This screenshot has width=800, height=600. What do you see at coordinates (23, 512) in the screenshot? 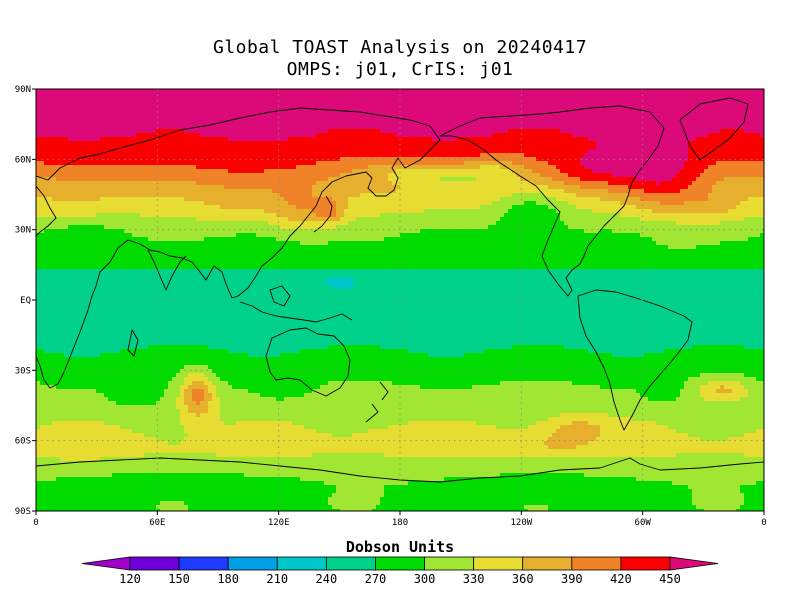
I see `lat-tick-label: 90S` at bounding box center [23, 512].